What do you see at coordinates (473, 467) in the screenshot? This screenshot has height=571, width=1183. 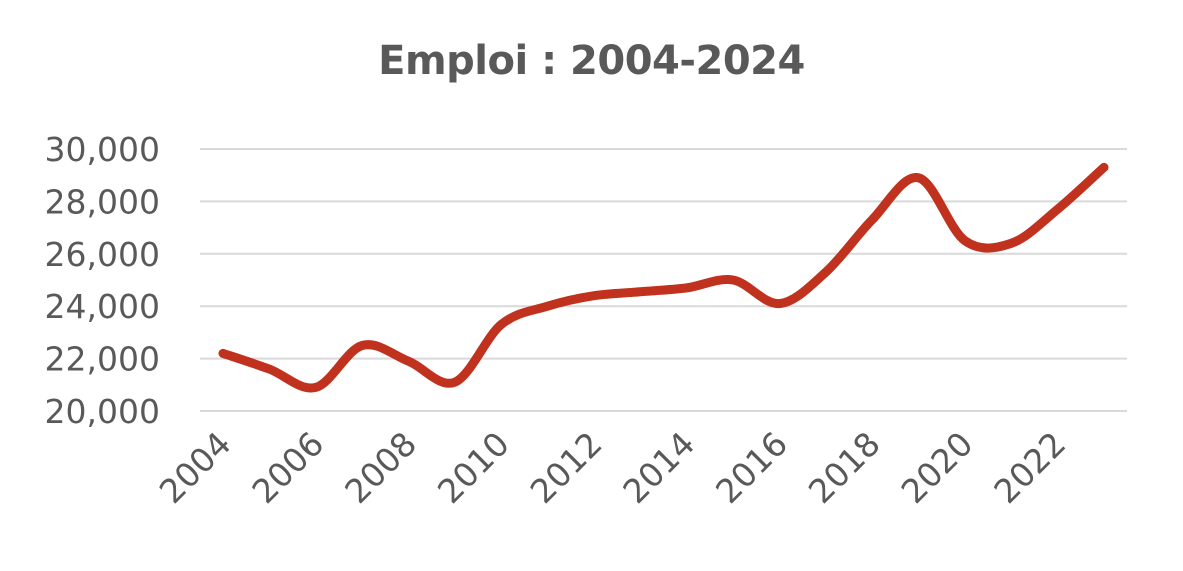 I see `x-tick-label: 2010` at bounding box center [473, 467].